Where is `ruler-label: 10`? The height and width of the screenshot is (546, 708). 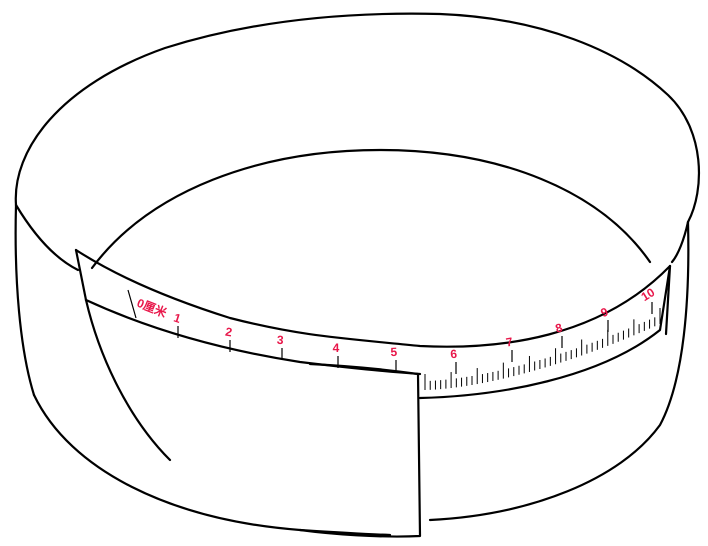
ruler-label: 10 is located at coordinates (648, 294).